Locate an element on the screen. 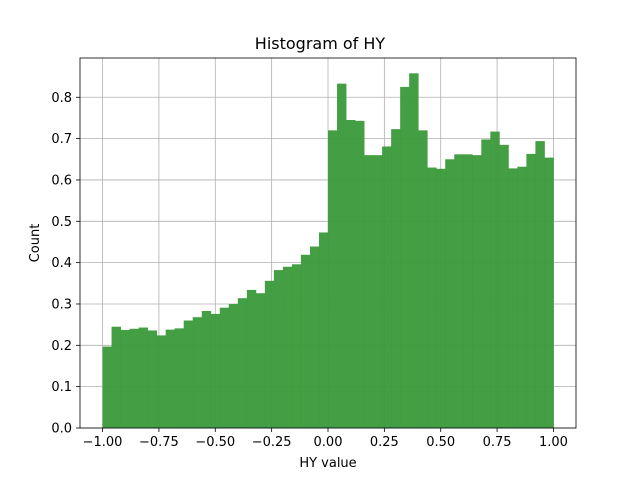 This screenshot has width=640, height=480. x-tick-label: 0.25 is located at coordinates (384, 442).